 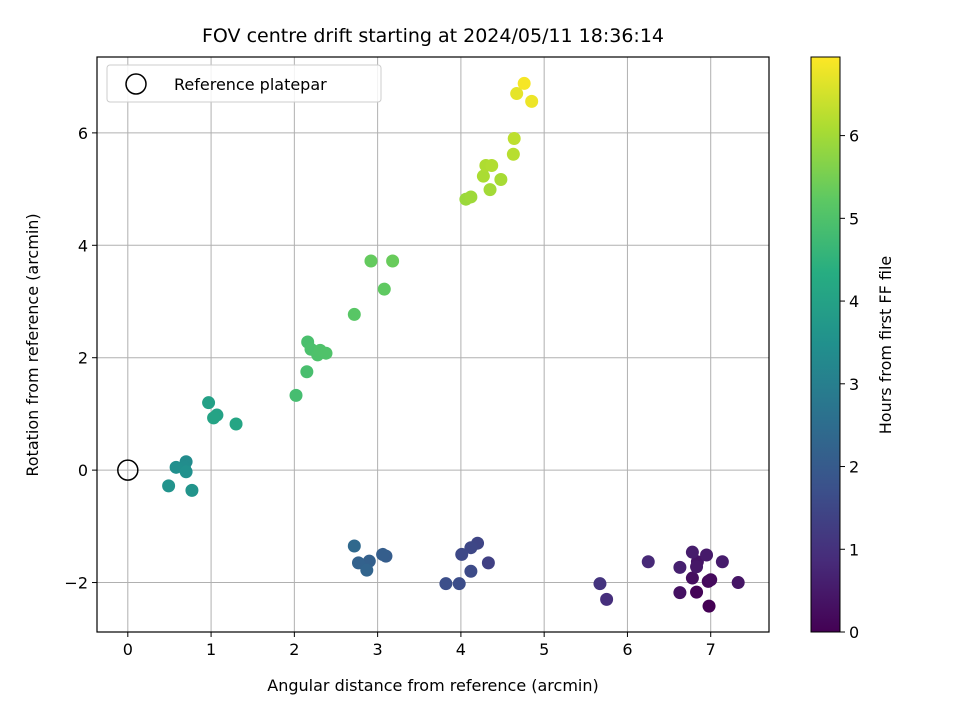 I want to click on colorbar-tick-label: 4, so click(x=854, y=301).